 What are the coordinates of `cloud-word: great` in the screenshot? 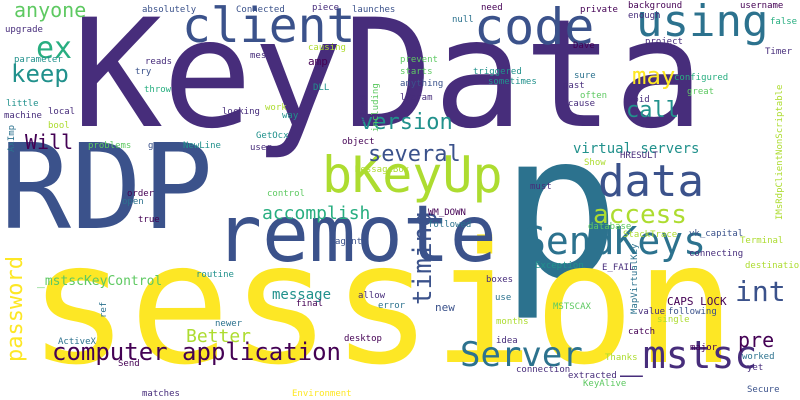 It's located at (701, 92).